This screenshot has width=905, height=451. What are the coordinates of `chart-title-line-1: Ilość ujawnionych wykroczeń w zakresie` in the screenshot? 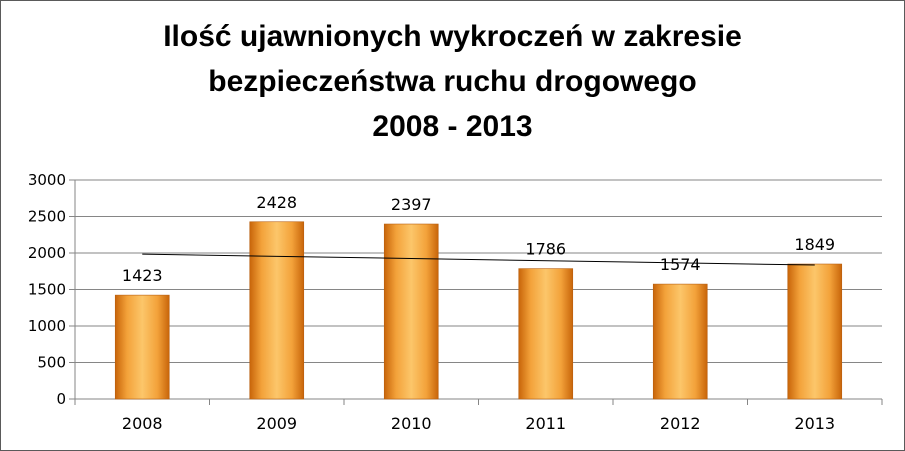 It's located at (452, 36).